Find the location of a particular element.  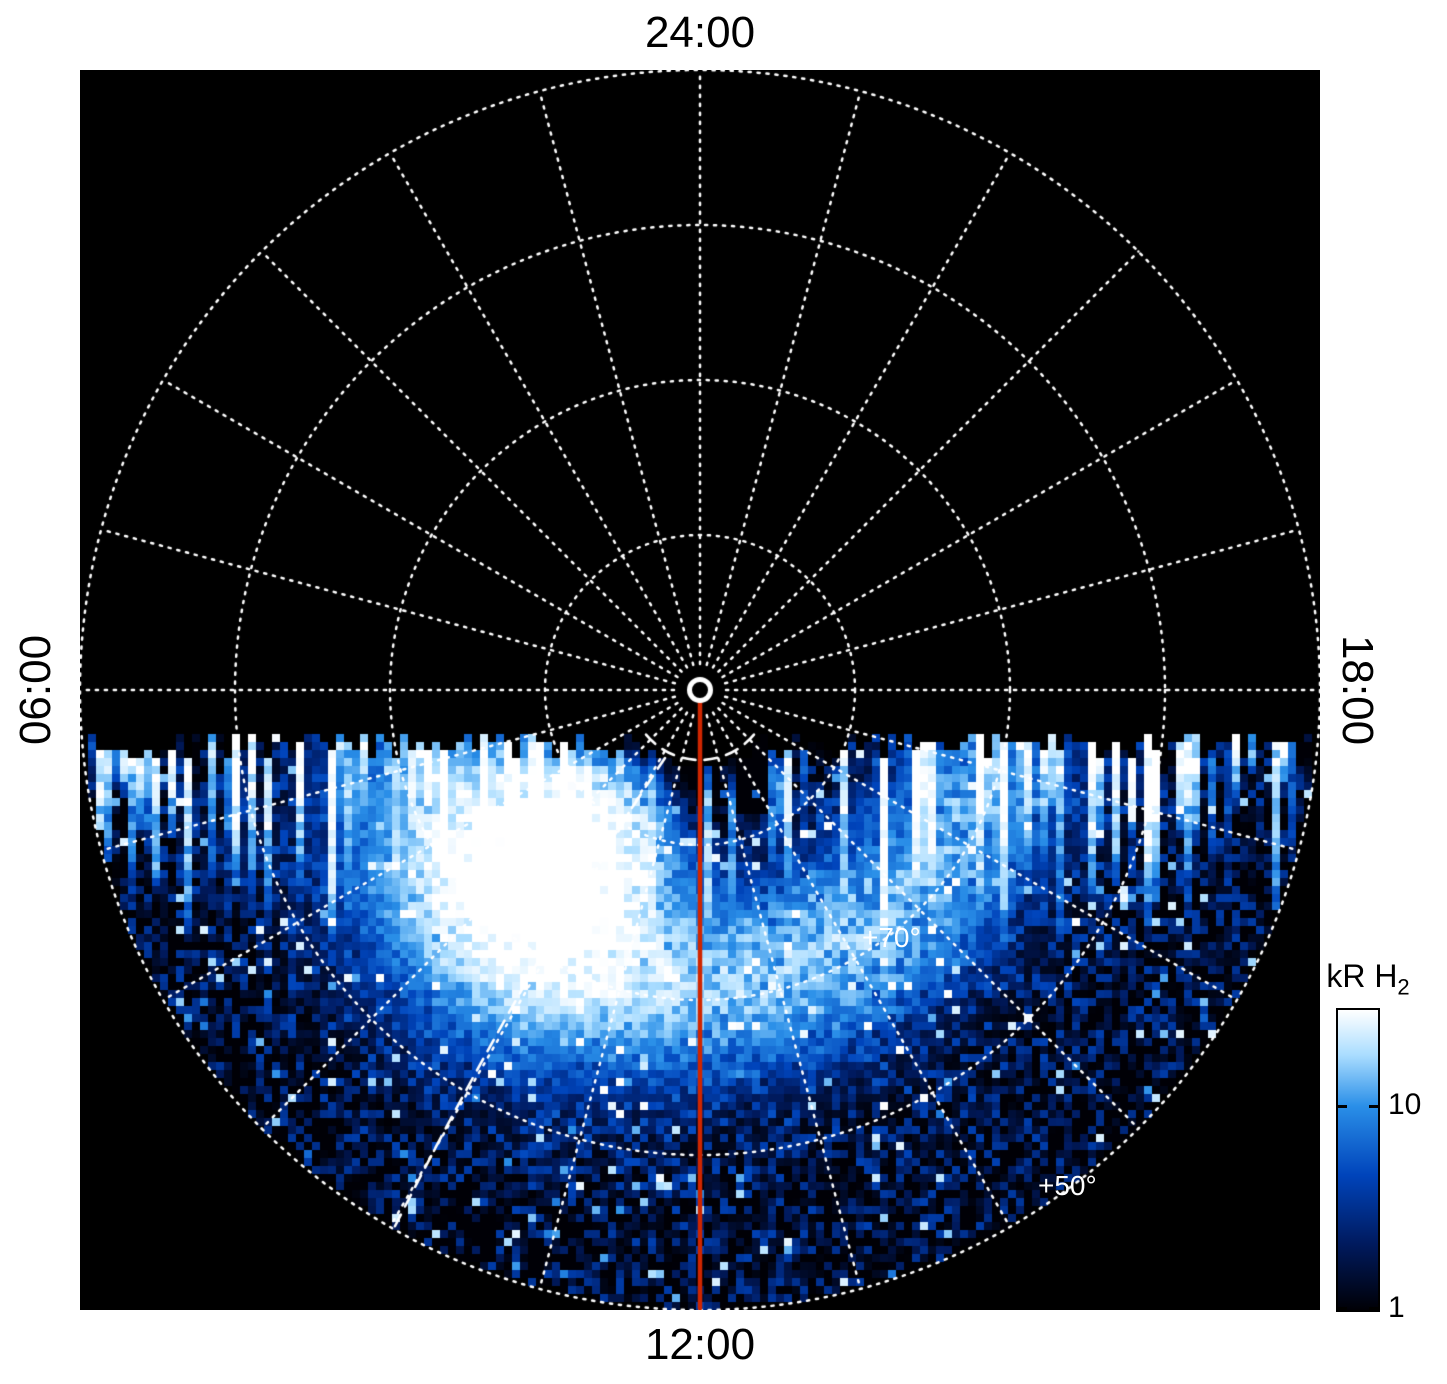

latitude-label-50: +50° is located at coordinates (1067, 1185).